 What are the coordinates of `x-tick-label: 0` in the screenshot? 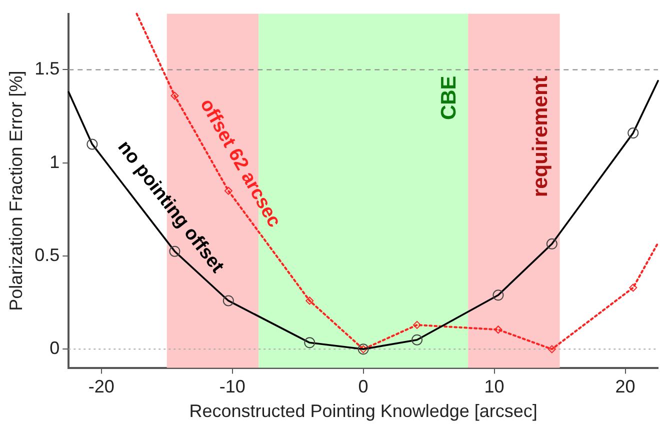 It's located at (363, 386).